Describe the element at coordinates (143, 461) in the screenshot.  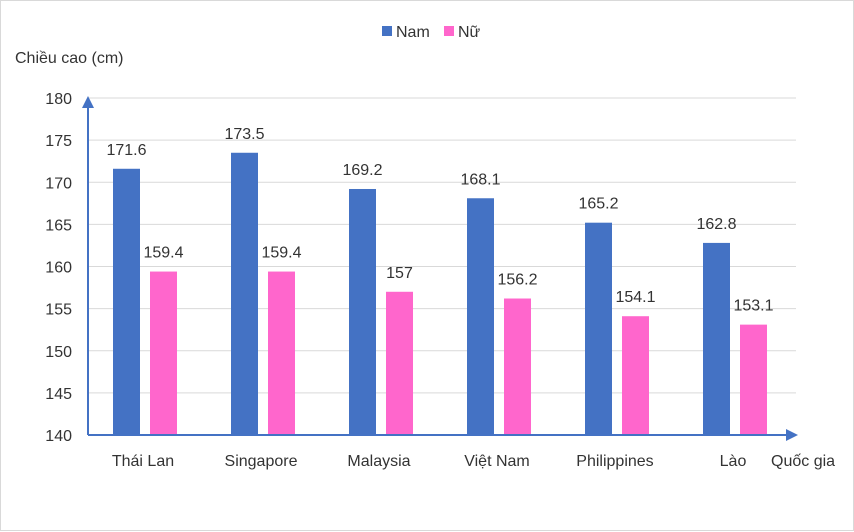
I see `x-tick-label-0: Thái Lan` at that location.